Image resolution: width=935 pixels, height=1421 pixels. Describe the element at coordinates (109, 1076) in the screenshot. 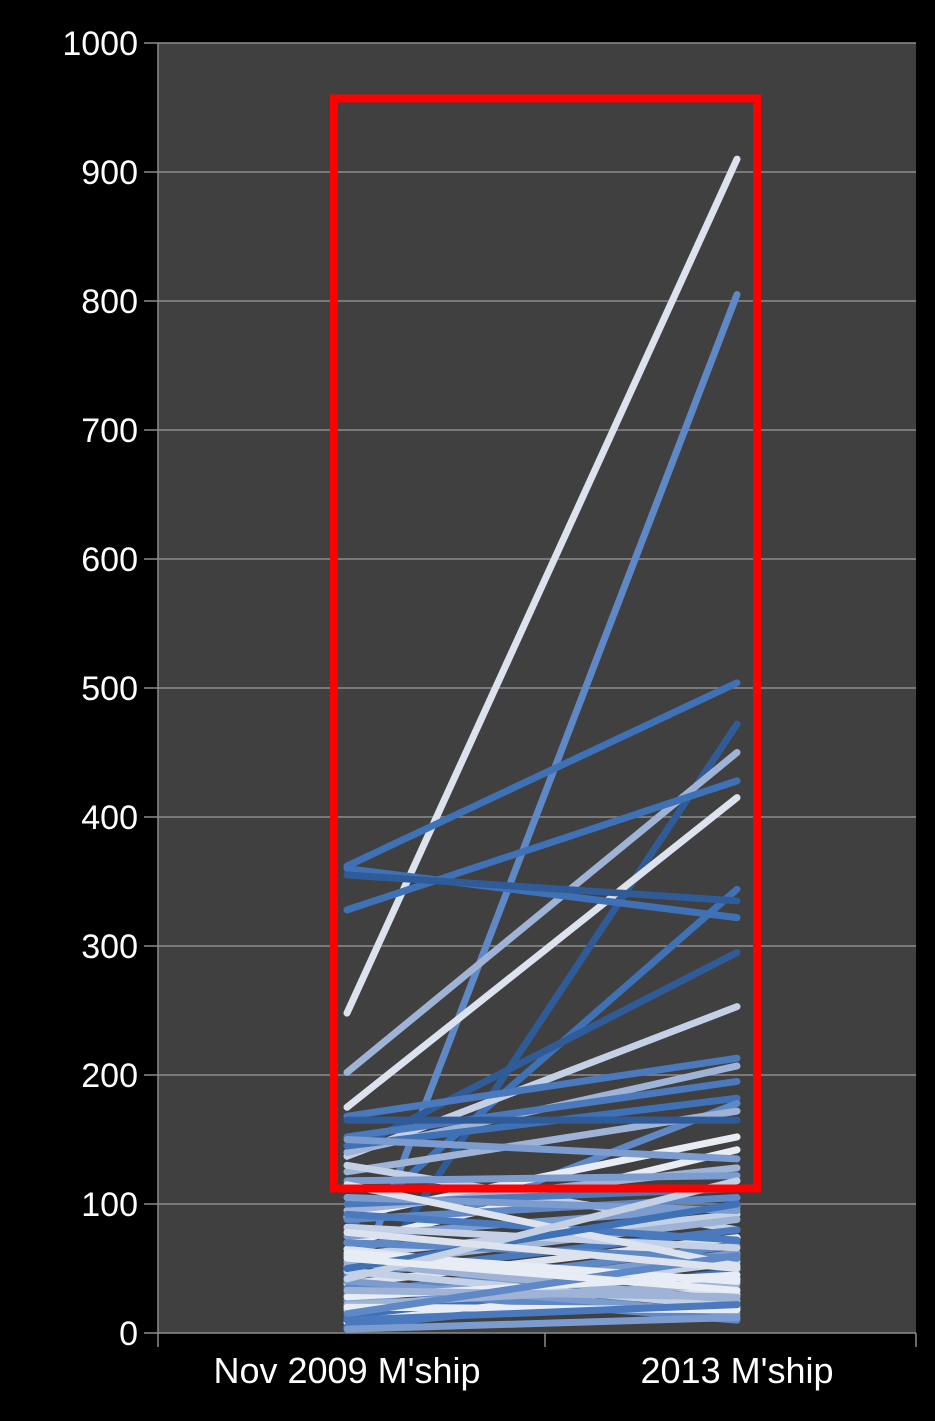

I see `y-tick-label: 200` at that location.